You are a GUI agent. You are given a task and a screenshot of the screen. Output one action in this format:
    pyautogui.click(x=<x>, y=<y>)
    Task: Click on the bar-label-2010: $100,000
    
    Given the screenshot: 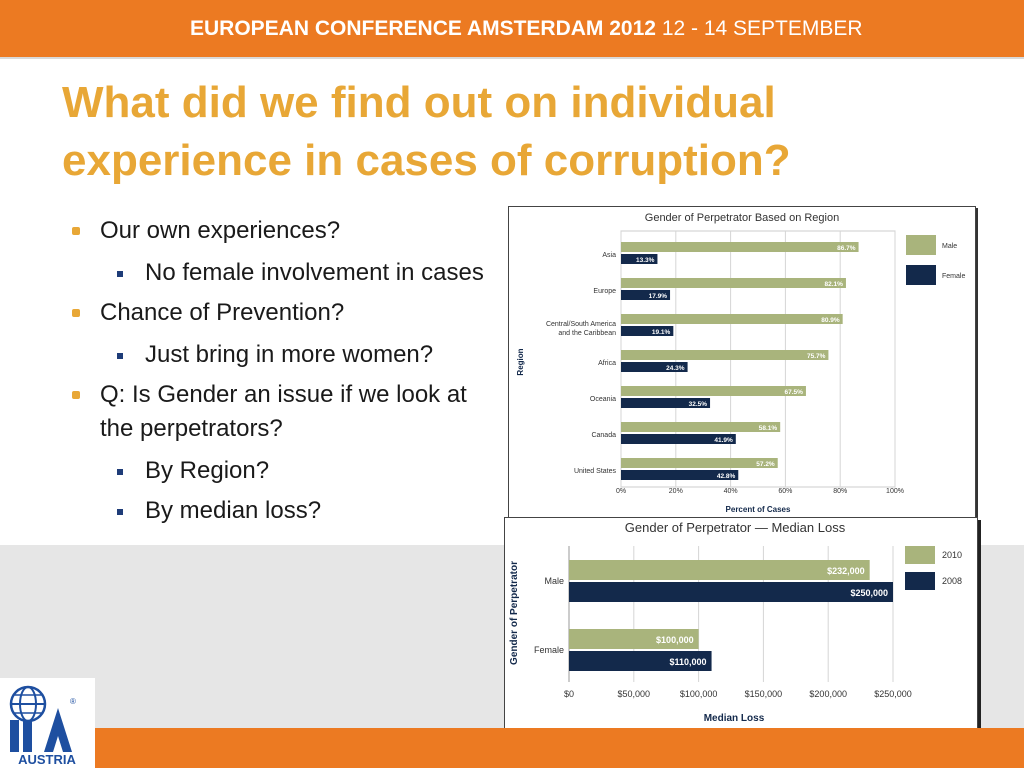 What is the action you would take?
    pyautogui.click(x=675, y=640)
    